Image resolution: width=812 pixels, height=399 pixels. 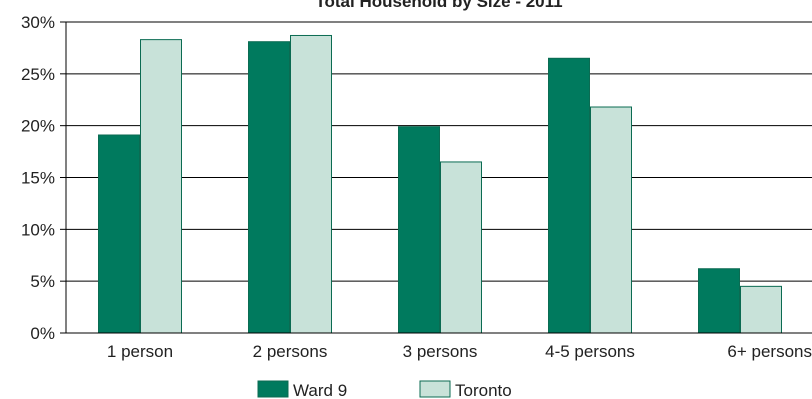 What do you see at coordinates (38, 22) in the screenshot?
I see `y-tick-label: 30%` at bounding box center [38, 22].